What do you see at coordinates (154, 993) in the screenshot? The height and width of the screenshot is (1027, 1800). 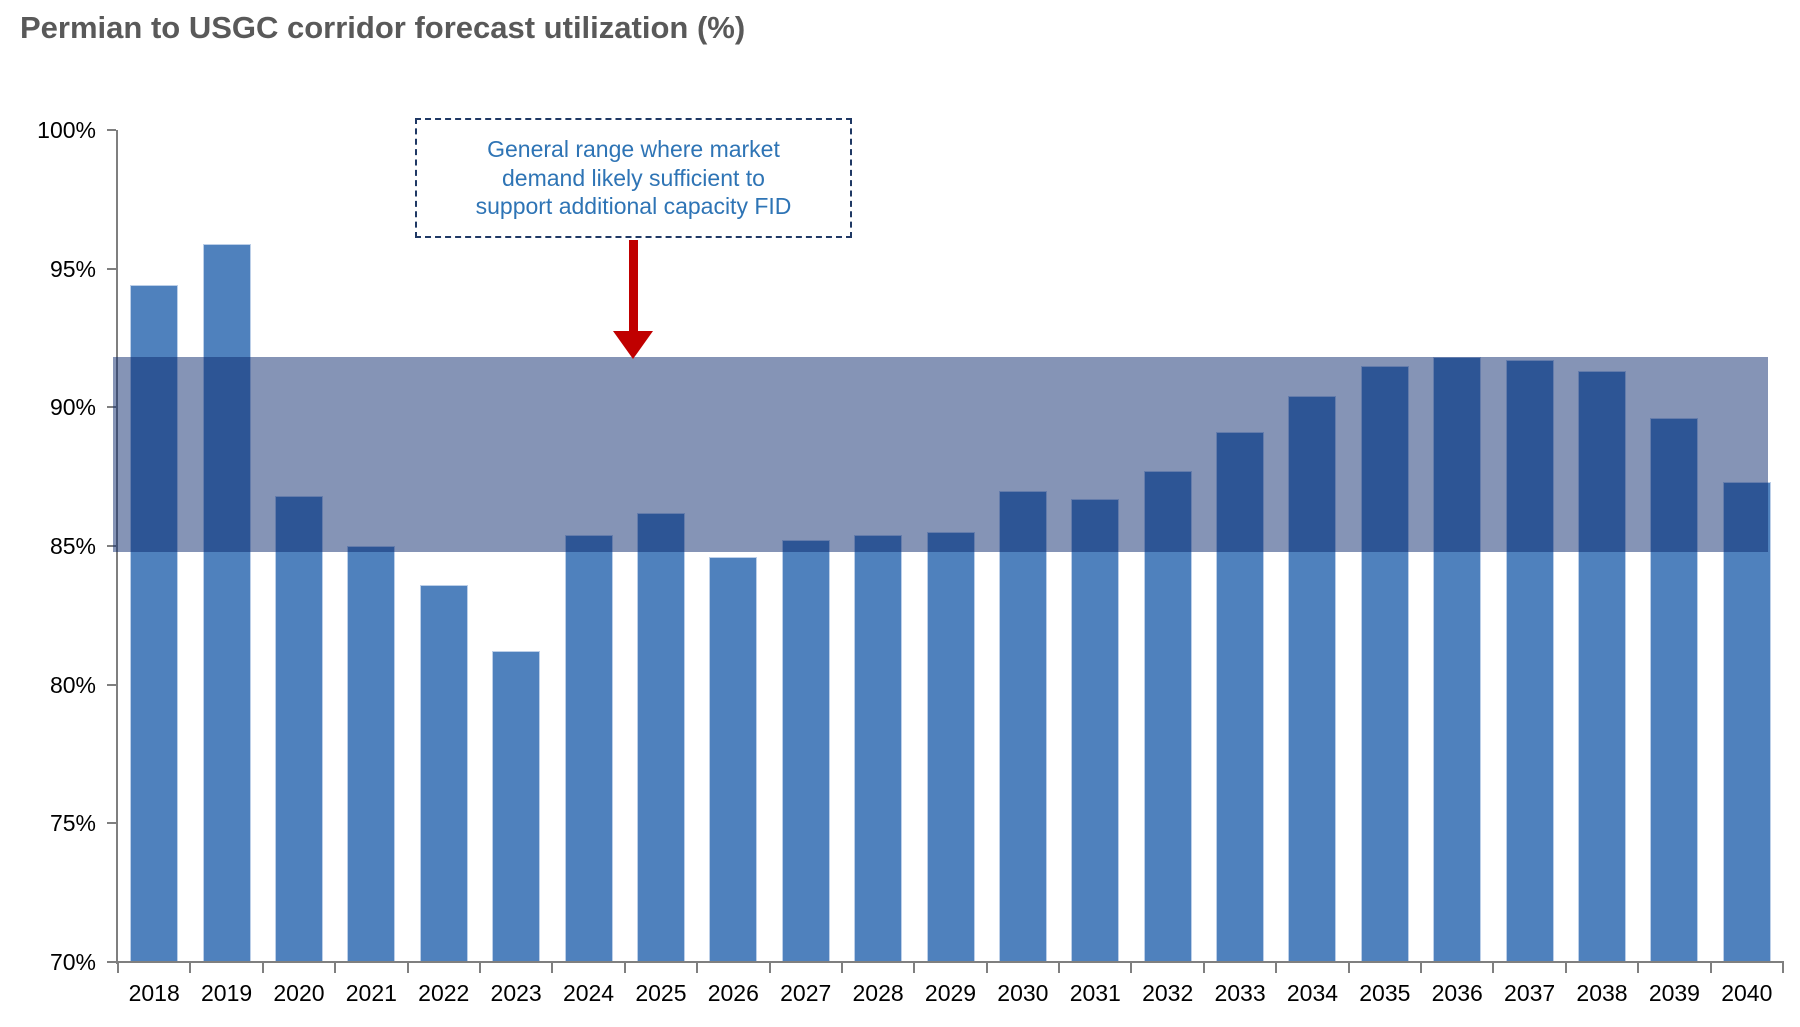 I see `x-label-2018: 2018` at bounding box center [154, 993].